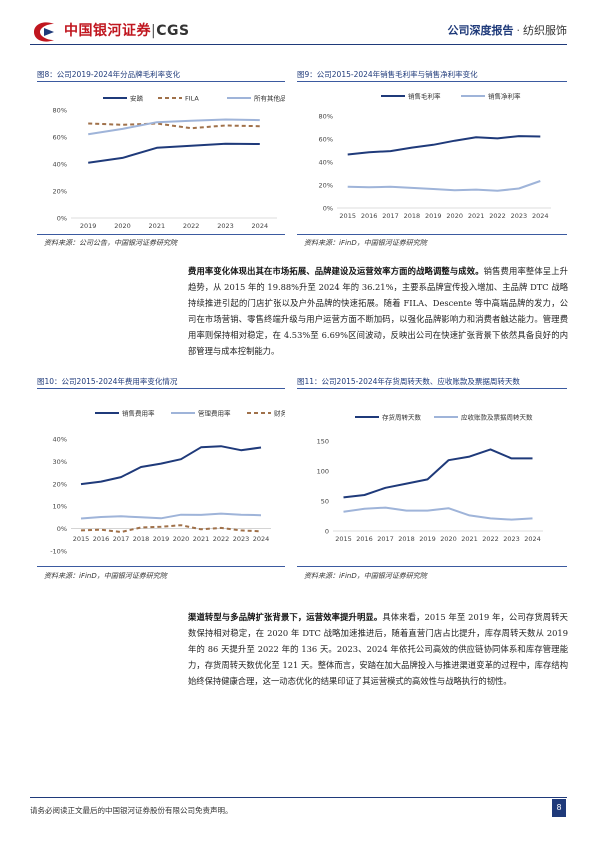  Describe the element at coordinates (44, 32) in the screenshot. I see `logo-mark-icon` at that location.